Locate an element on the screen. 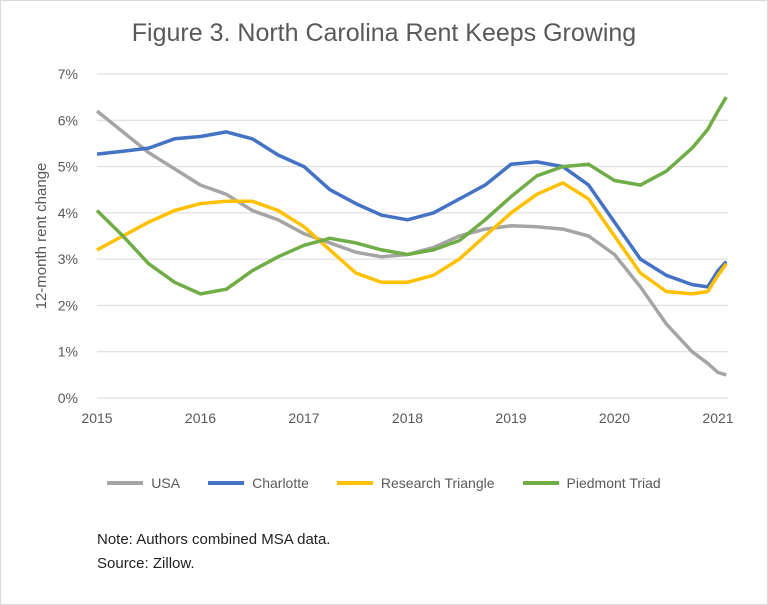 The image size is (768, 605). legend-item: Charlotte is located at coordinates (258, 483).